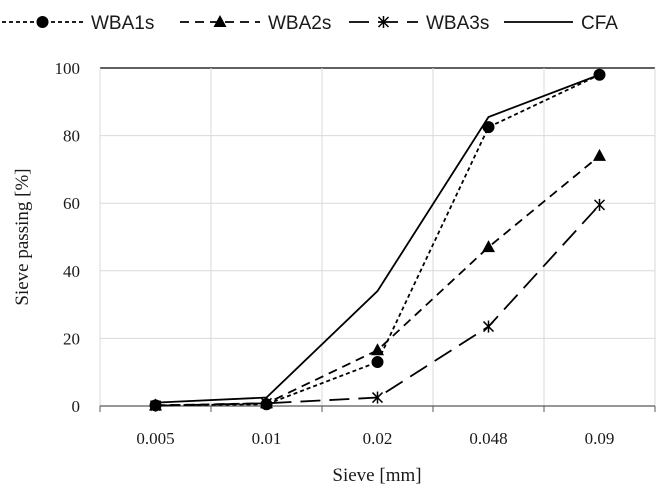 The width and height of the screenshot is (657, 487). What do you see at coordinates (220, 21) in the screenshot?
I see `legend-marker-WBA2s` at bounding box center [220, 21].